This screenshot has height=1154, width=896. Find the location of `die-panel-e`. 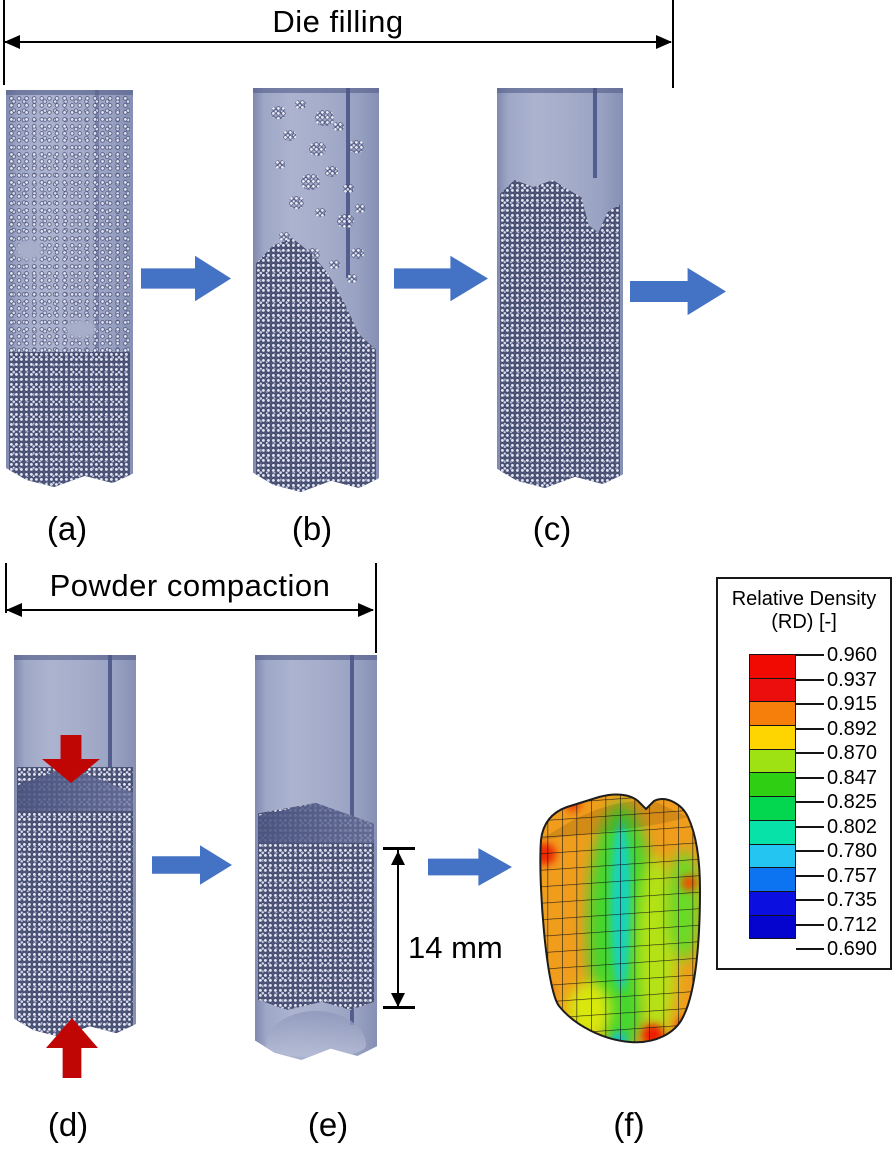

die-panel-e is located at coordinates (316, 857).